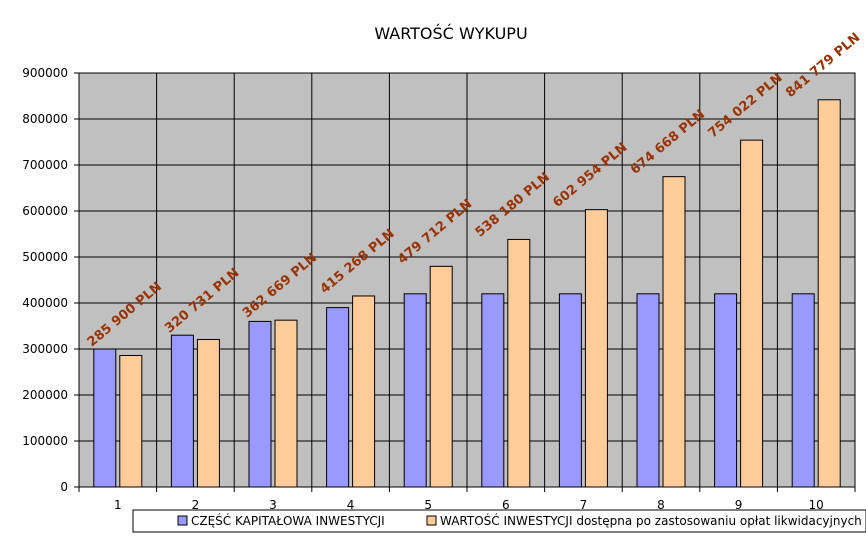 This screenshot has height=545, width=866. I want to click on legend-swatch-capital, so click(182, 520).